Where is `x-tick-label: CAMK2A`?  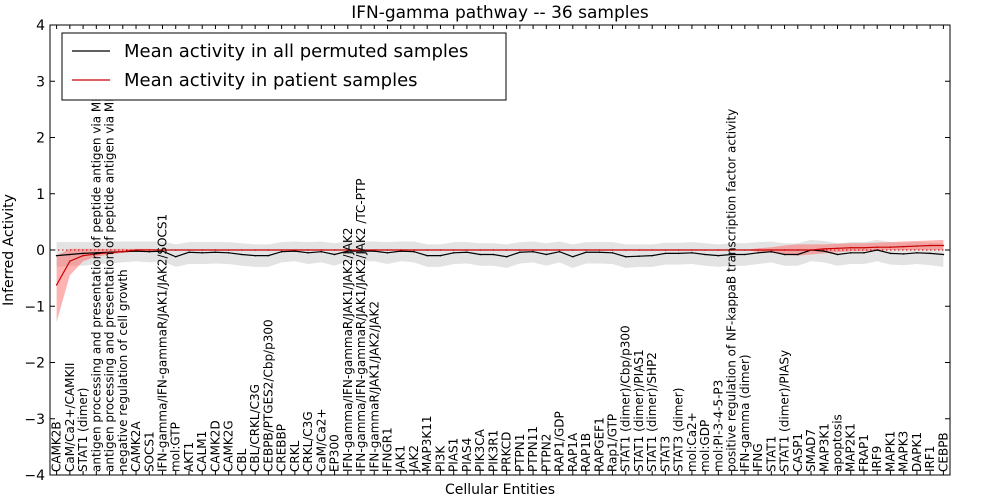 x-tick-label: CAMK2A is located at coordinates (136, 446).